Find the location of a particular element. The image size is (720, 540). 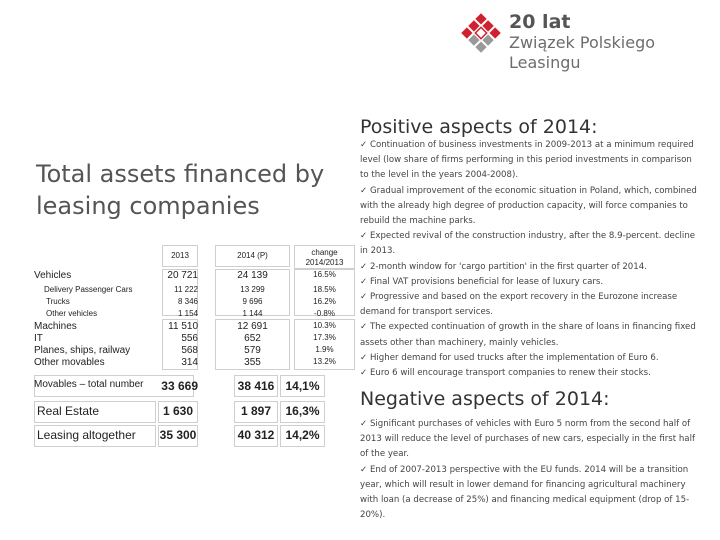

logo-line-3: Leasingu is located at coordinates (545, 62).